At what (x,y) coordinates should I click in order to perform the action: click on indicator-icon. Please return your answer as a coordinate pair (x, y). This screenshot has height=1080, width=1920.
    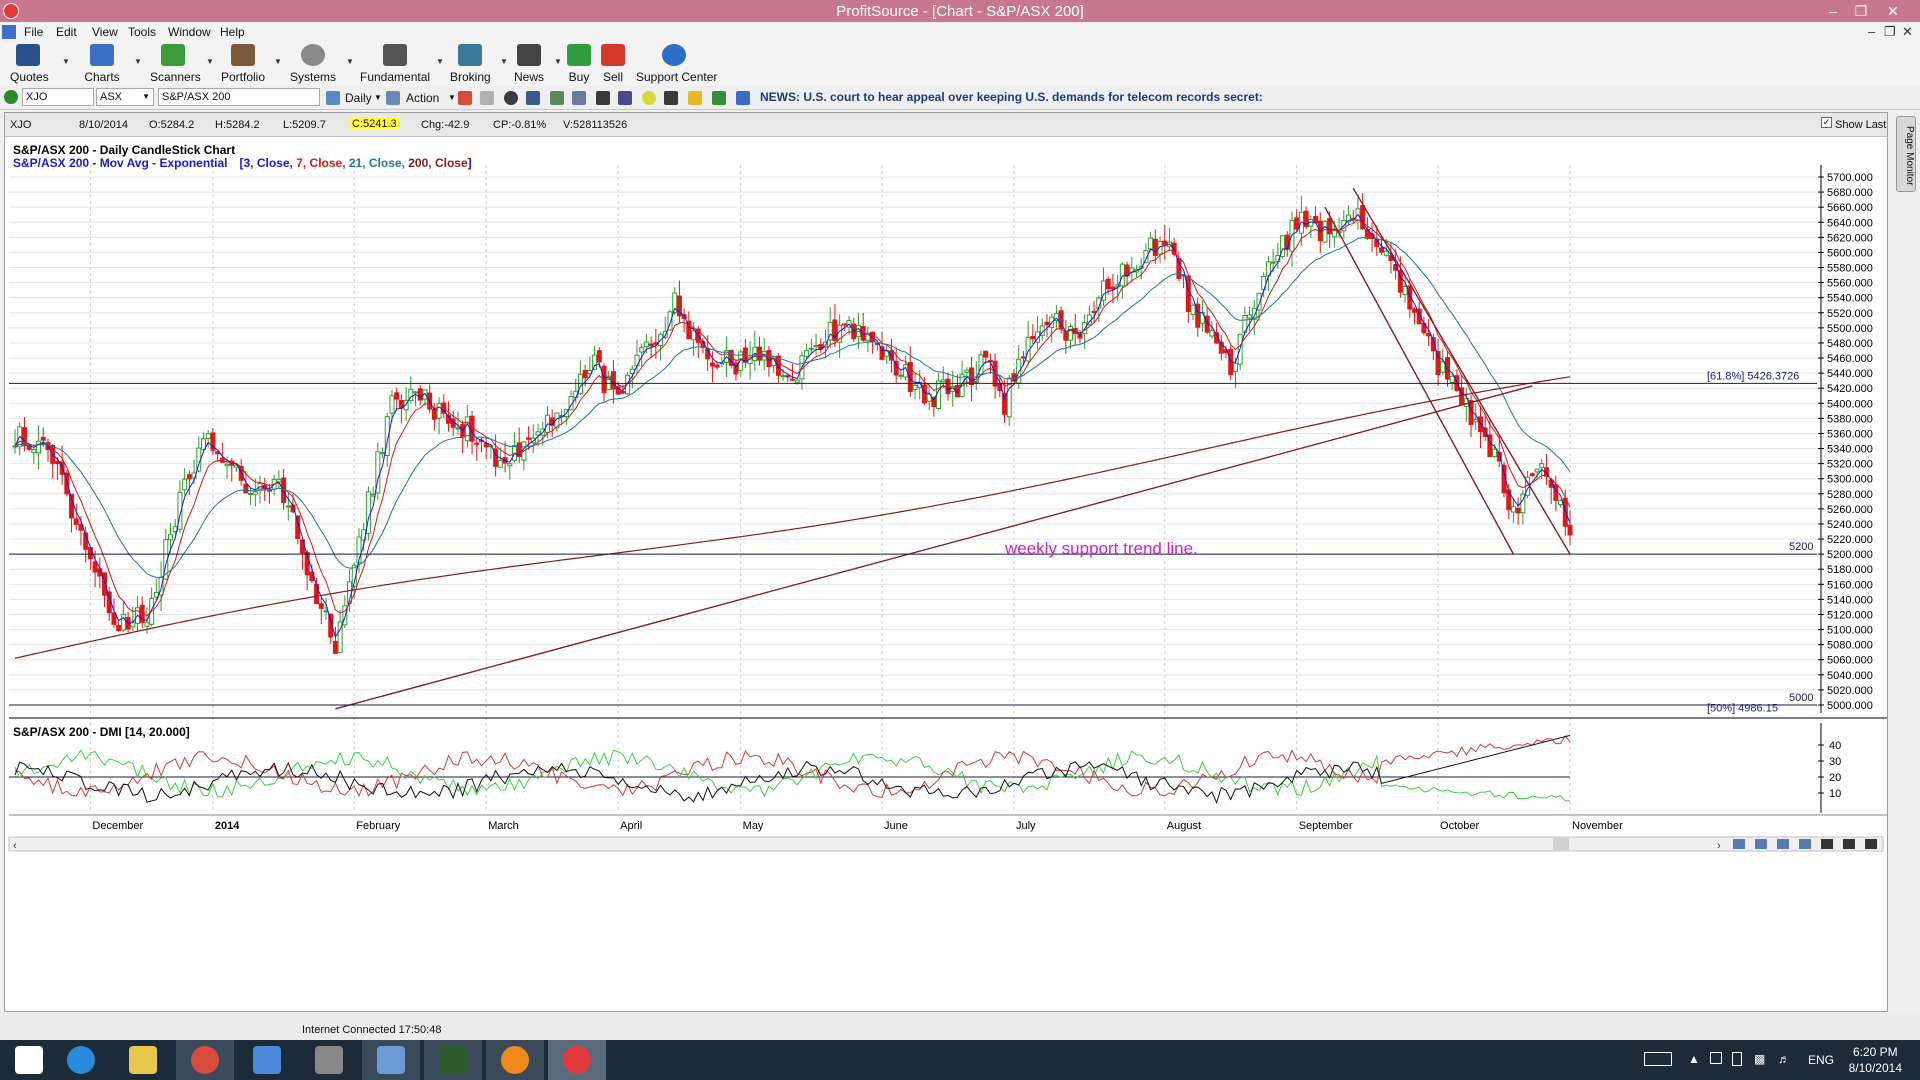
    Looking at the image, I should click on (625, 98).